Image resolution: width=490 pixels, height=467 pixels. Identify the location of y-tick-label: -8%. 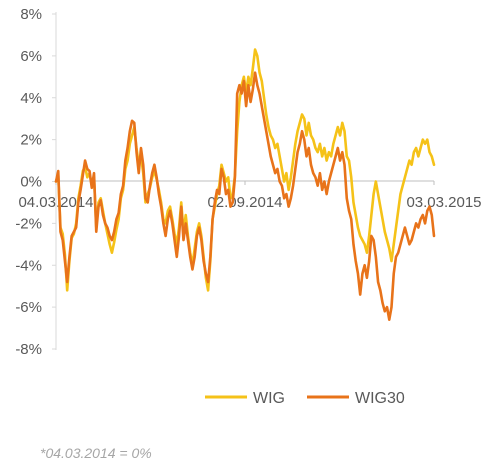
(28, 349).